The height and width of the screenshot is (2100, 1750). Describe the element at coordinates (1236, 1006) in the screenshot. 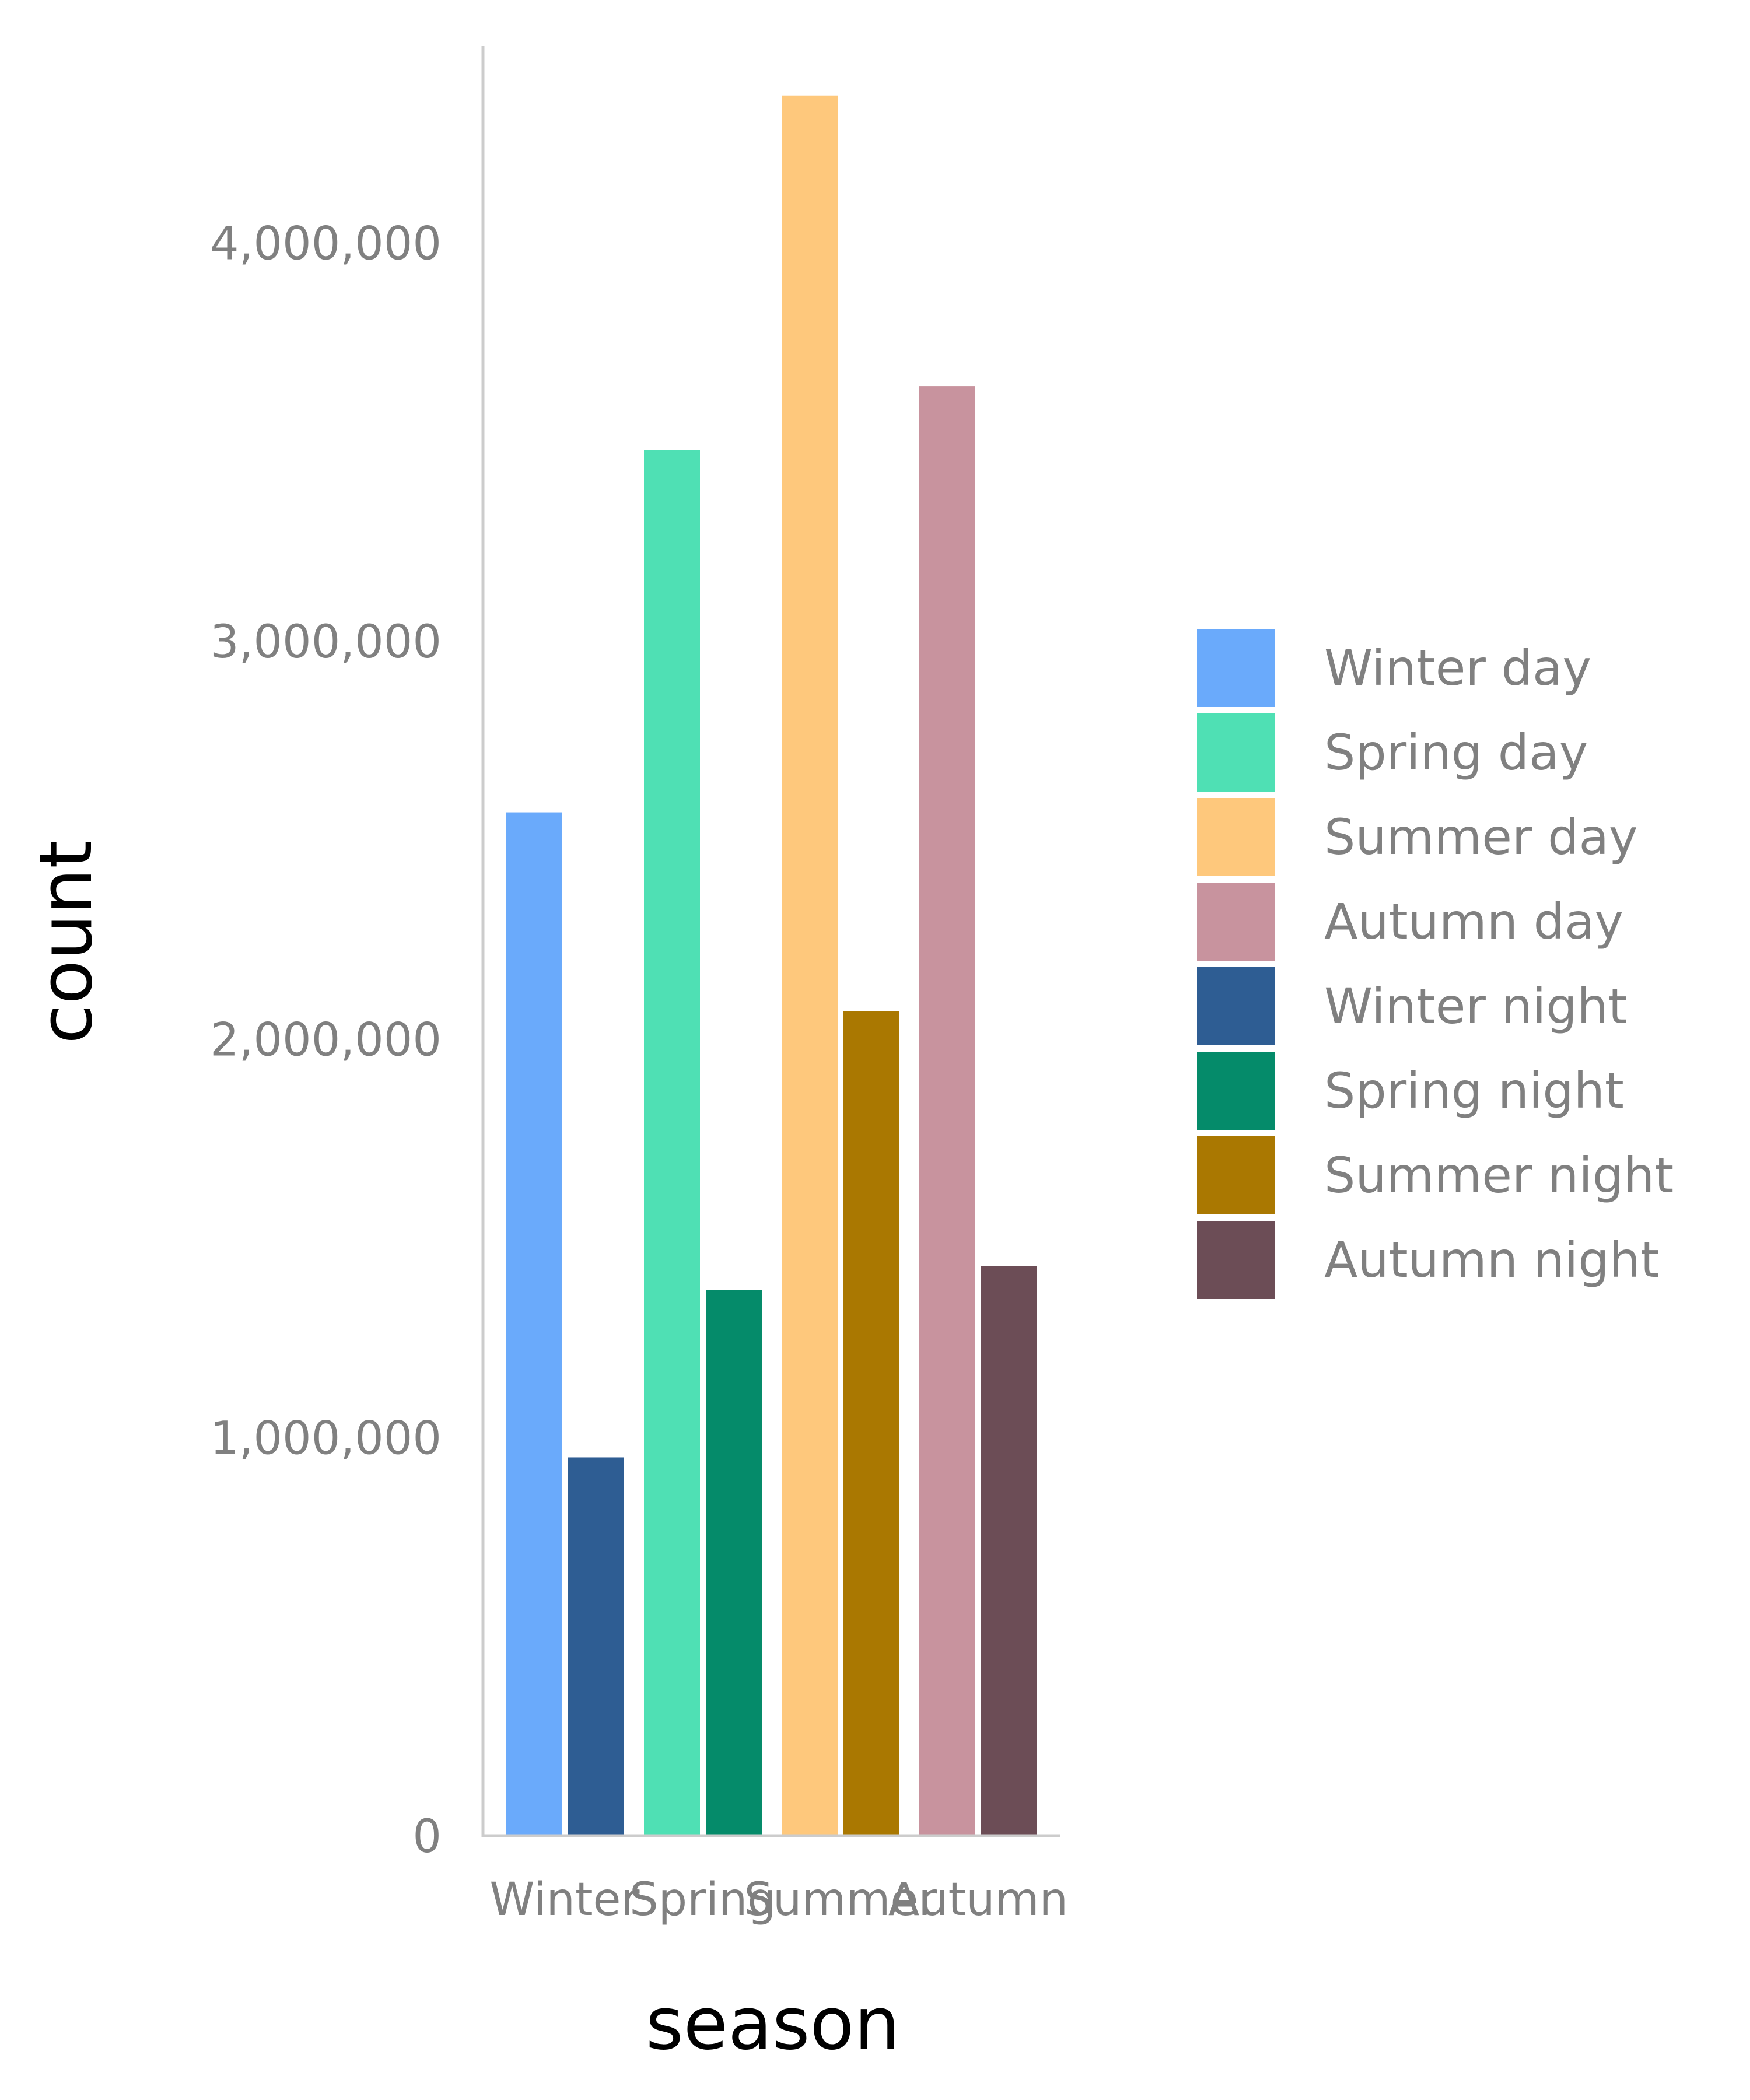

I see `legend-swatch-winter-night` at that location.